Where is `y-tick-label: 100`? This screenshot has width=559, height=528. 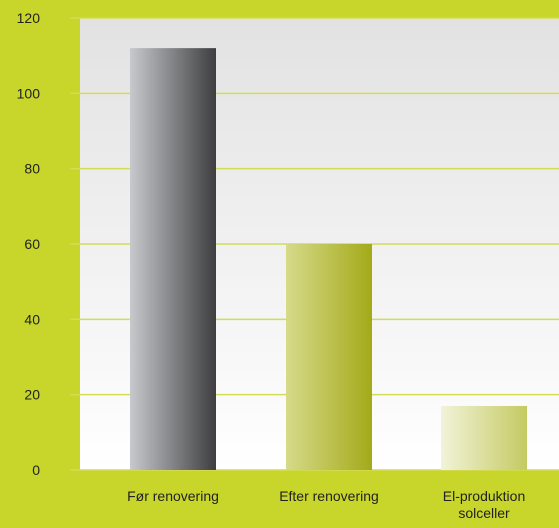 y-tick-label: 100 is located at coordinates (29, 93).